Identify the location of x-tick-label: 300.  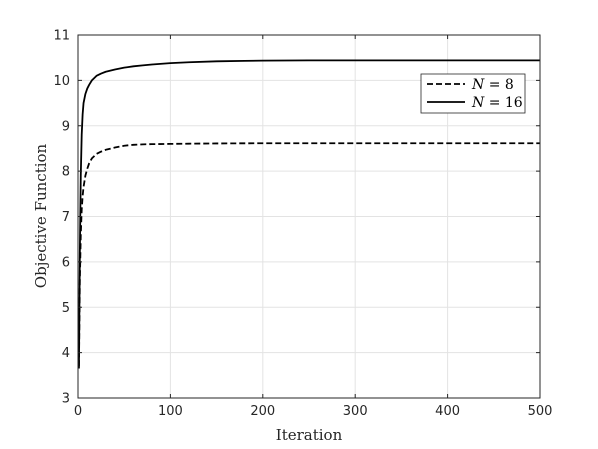
(355, 411).